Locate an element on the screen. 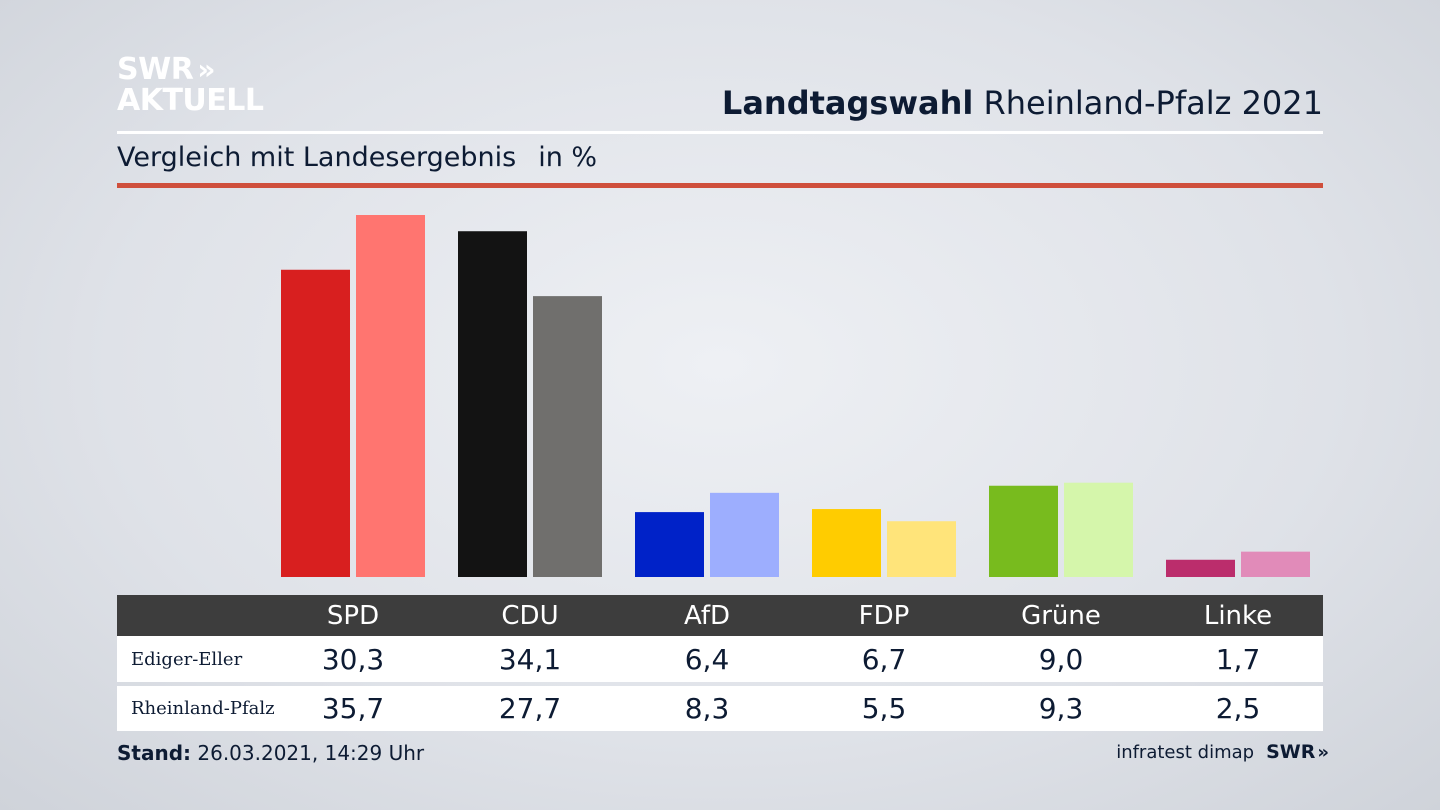 The height and width of the screenshot is (810, 1440). bar-afd-ediger-eller is located at coordinates (669, 544).